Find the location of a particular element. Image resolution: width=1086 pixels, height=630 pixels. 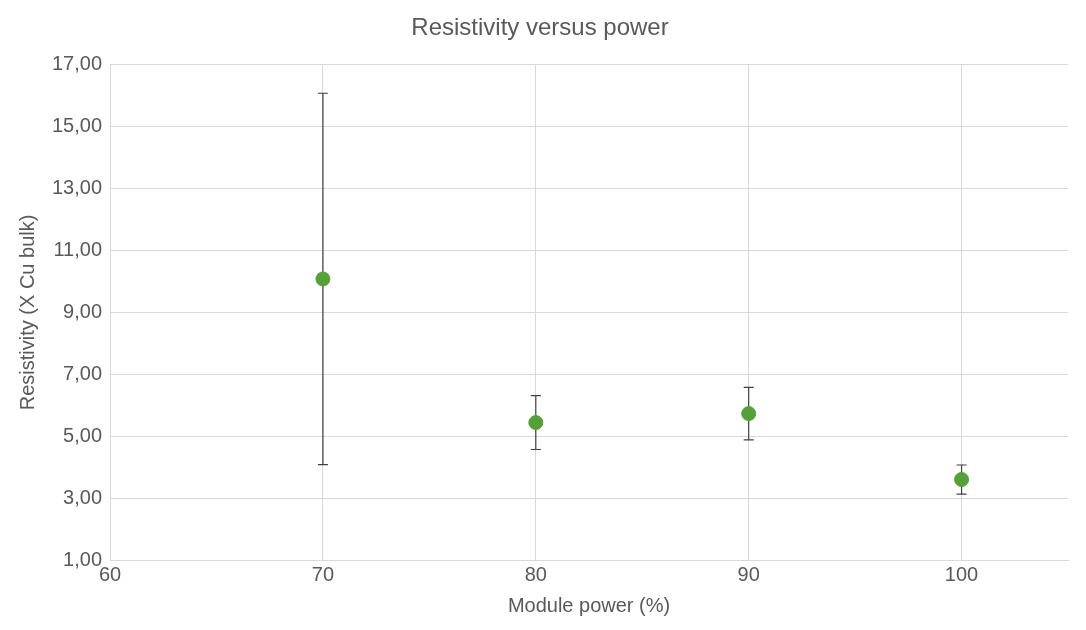

y-tick-label: 3,00 is located at coordinates (83, 496).